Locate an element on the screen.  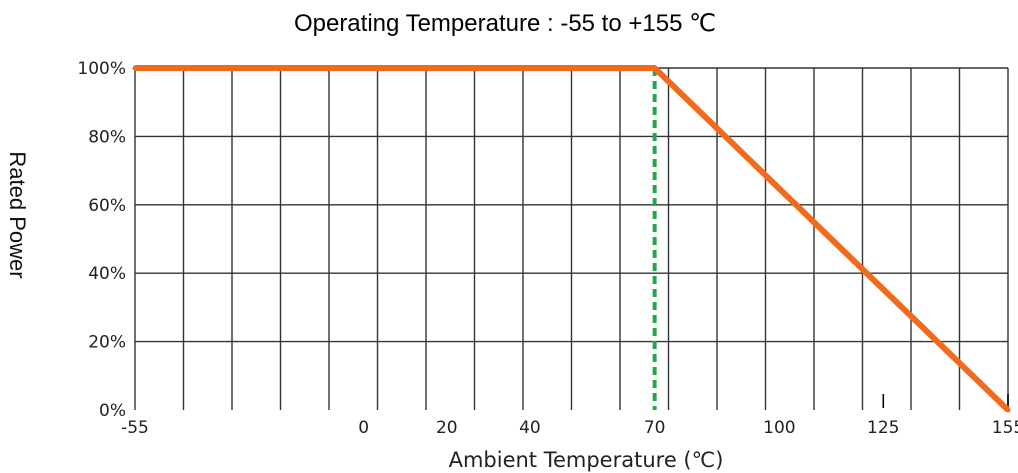
y-tick-label: 20% is located at coordinates (107, 343).